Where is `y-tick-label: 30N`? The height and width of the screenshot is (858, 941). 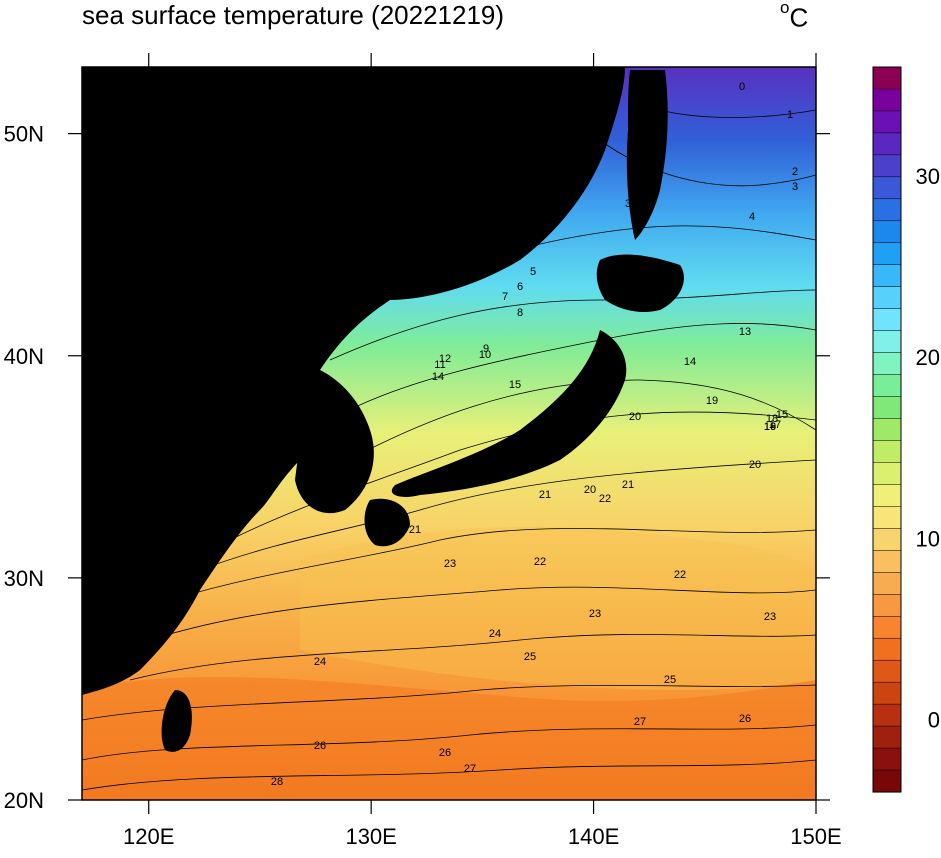 y-tick-label: 30N is located at coordinates (24, 578).